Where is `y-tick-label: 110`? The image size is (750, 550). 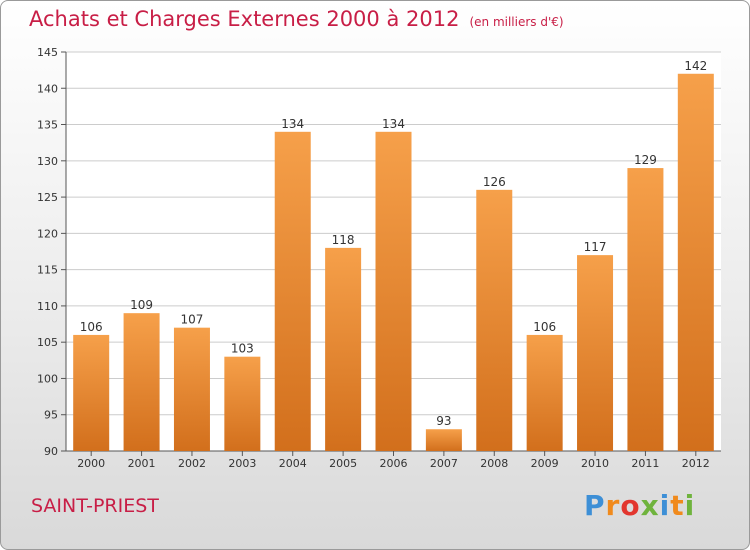 y-tick-label: 110 is located at coordinates (47, 306).